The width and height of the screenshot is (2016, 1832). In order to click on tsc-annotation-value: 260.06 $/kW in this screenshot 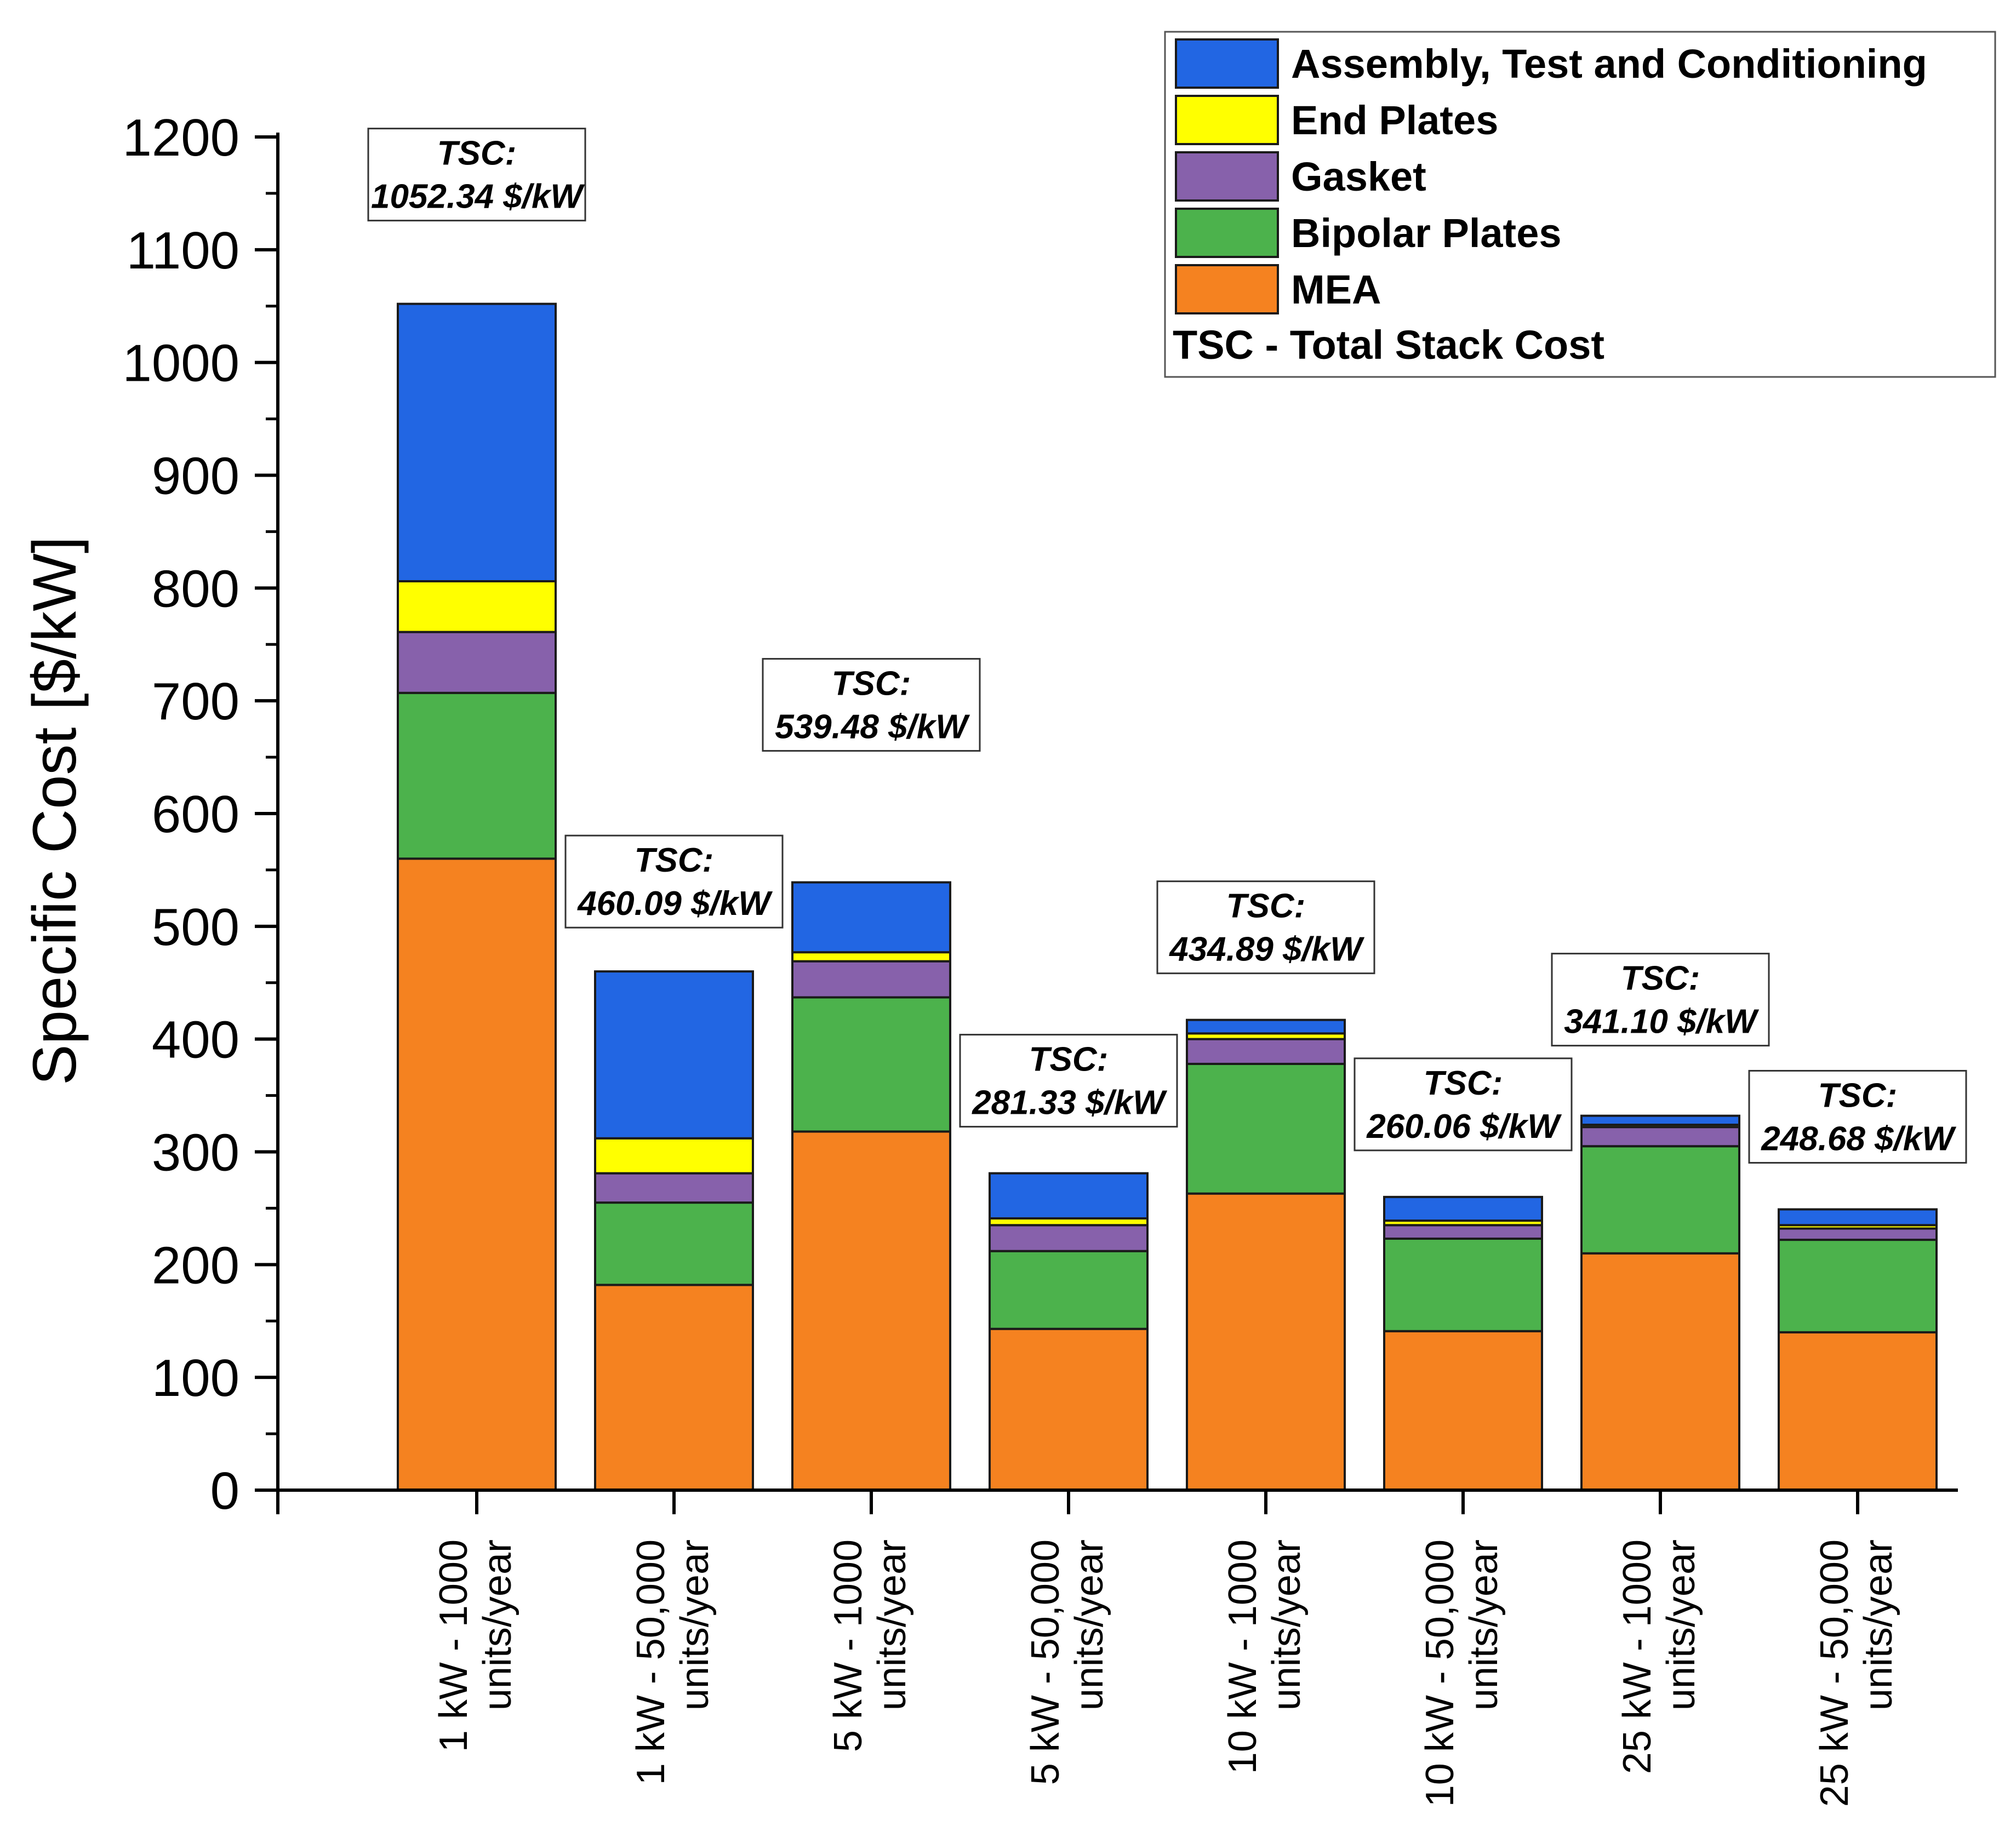, I will do `click(1464, 1127)`.